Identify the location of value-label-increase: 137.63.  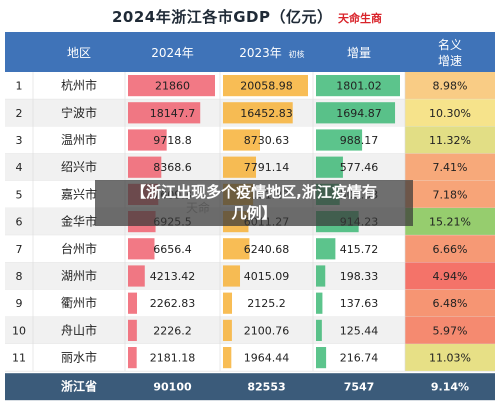
(359, 303).